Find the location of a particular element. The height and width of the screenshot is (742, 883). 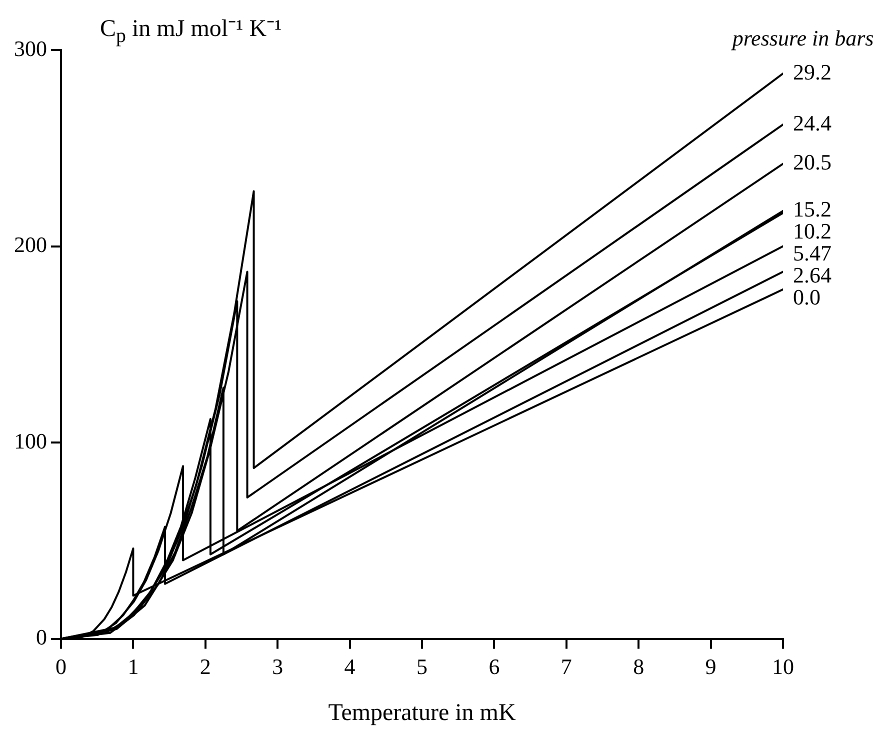

x-tick-label: 4 is located at coordinates (350, 666).